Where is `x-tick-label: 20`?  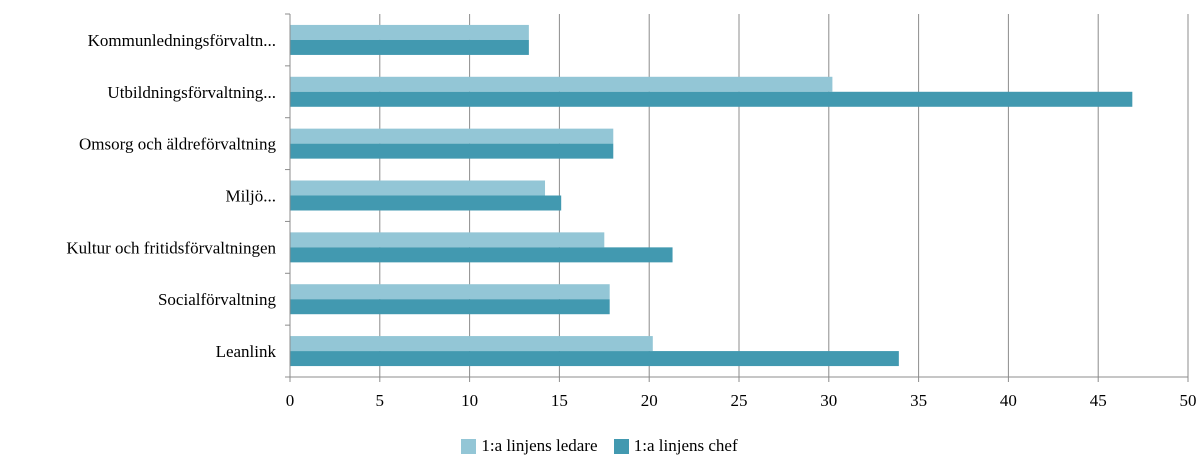
x-tick-label: 20 is located at coordinates (649, 400).